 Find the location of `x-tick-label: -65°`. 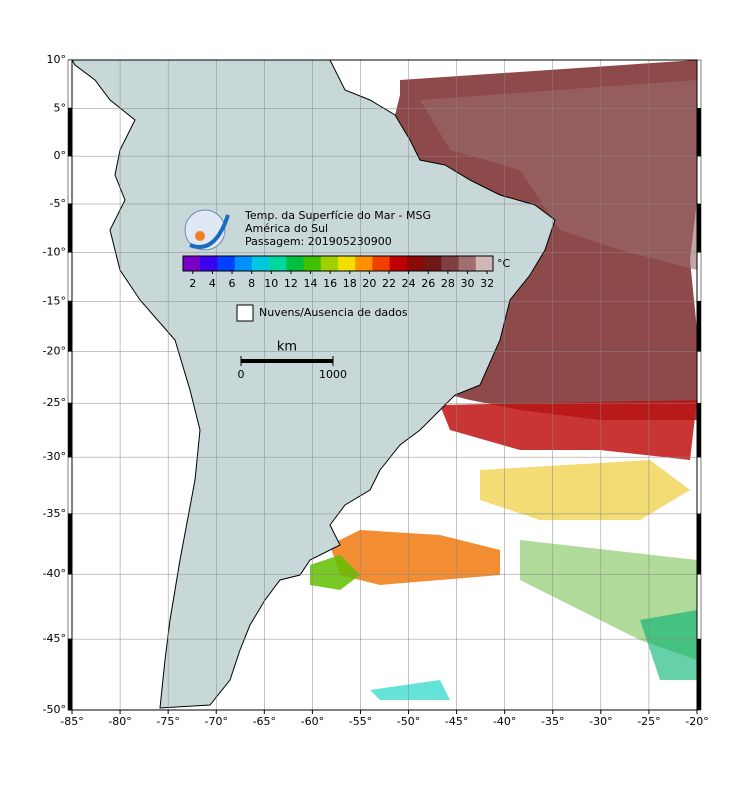

x-tick-label: -65° is located at coordinates (264, 721).